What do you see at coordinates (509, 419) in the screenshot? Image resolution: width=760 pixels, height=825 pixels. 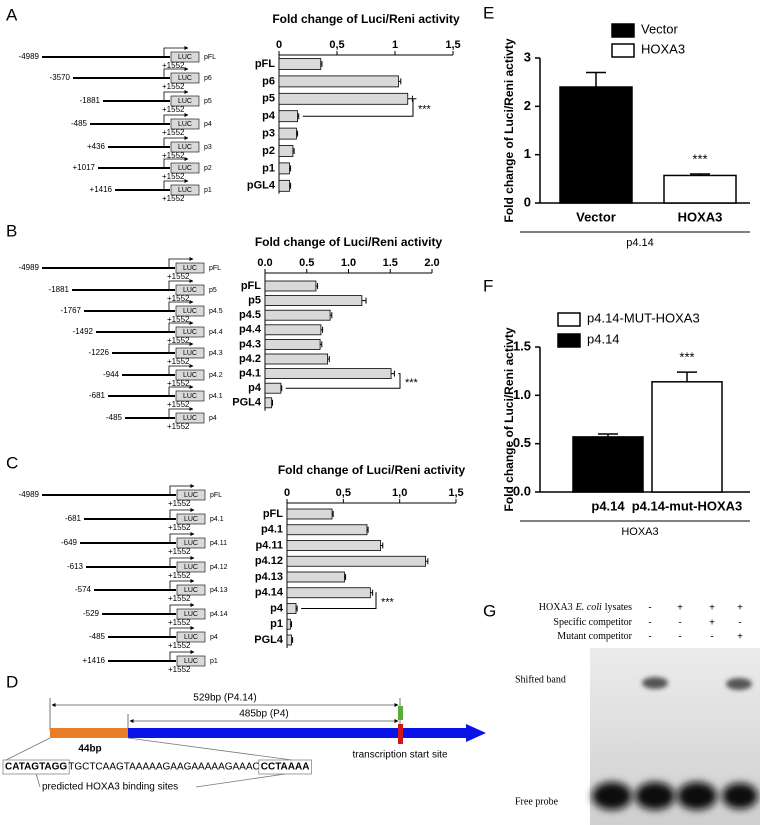 I see `y-axis-label: Fold change of Luci/Reni activty` at bounding box center [509, 419].